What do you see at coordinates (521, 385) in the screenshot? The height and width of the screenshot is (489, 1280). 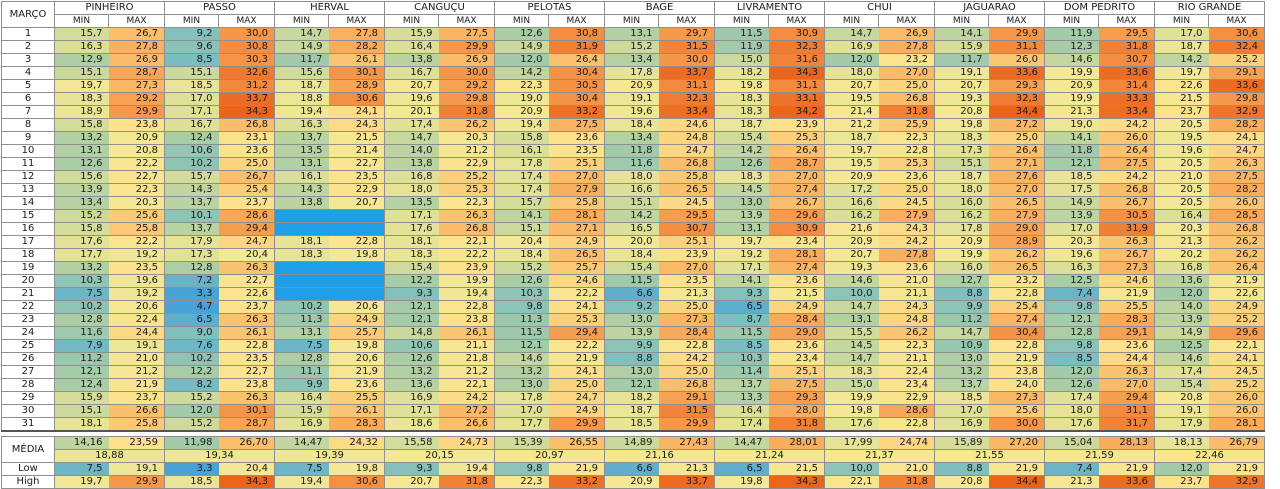 I see `min-temp-cell: 13,0` at bounding box center [521, 385].